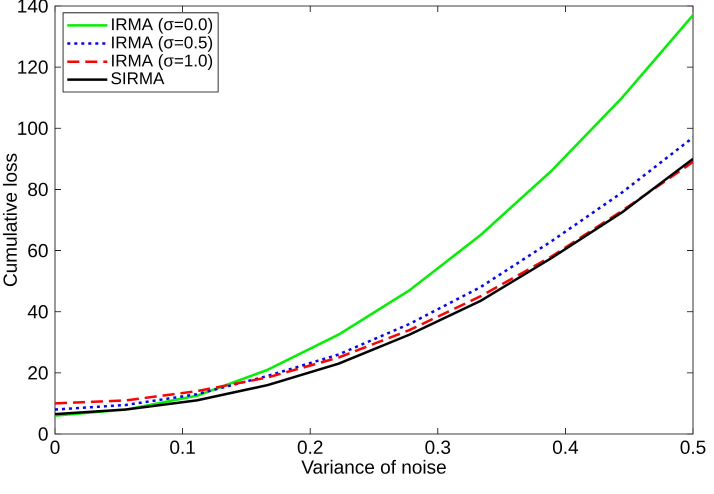 This screenshot has width=714, height=494. I want to click on x-tick-label: 0.3, so click(437, 447).